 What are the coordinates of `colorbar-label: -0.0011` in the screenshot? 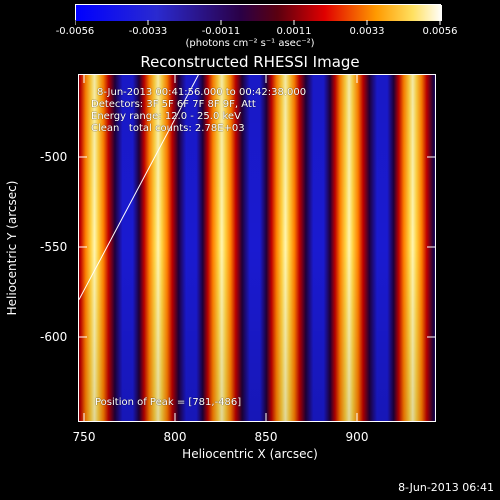 It's located at (221, 31).